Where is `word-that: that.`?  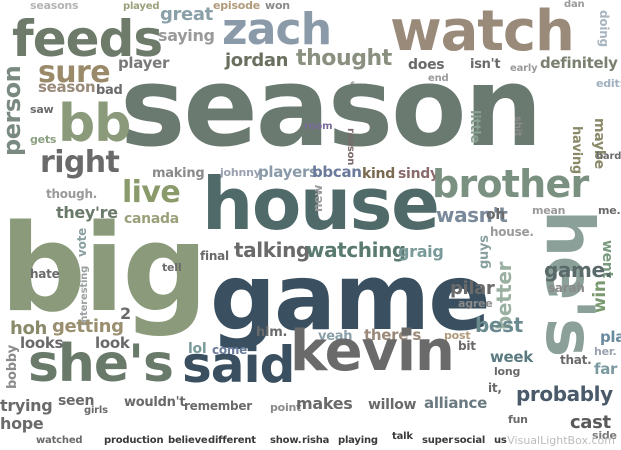
word-that: that. is located at coordinates (576, 360).